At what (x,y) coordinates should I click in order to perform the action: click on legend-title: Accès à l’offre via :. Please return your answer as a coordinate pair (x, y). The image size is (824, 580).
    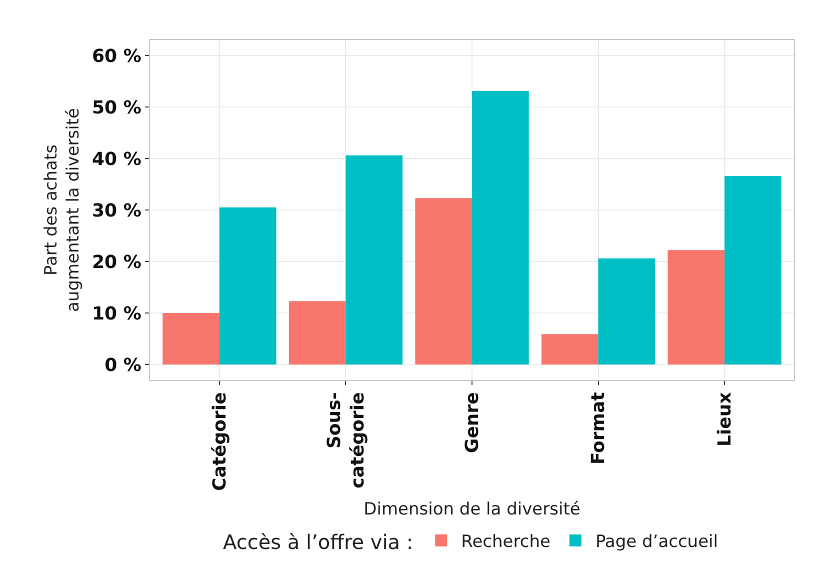
    Looking at the image, I should click on (318, 542).